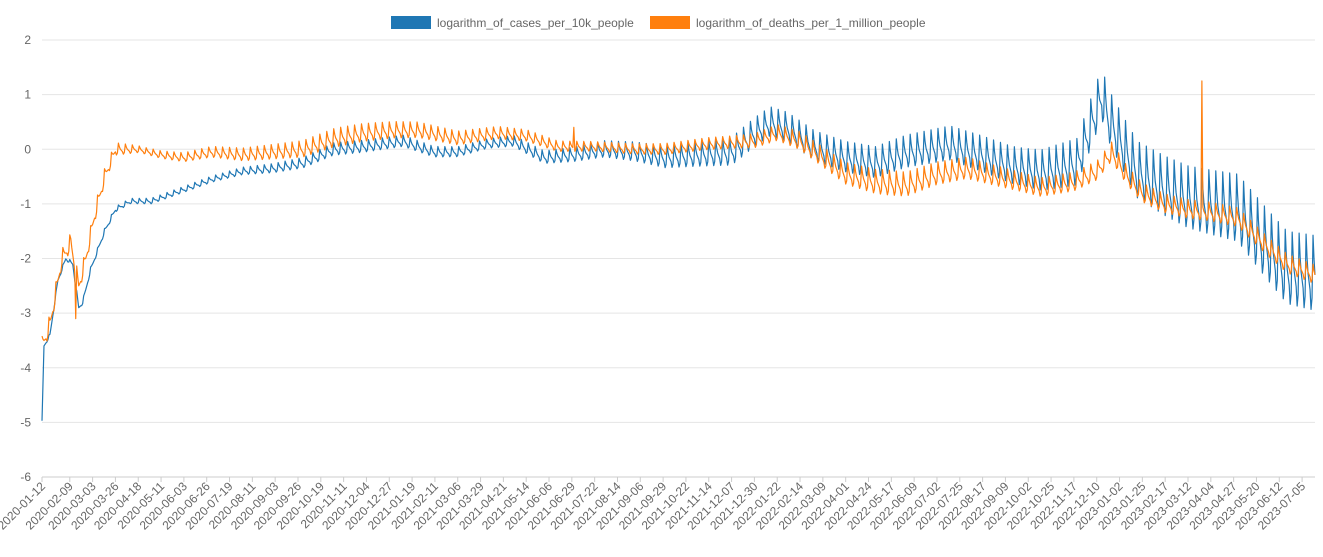  What do you see at coordinates (27, 40) in the screenshot?
I see `y-tick-label: 2` at bounding box center [27, 40].